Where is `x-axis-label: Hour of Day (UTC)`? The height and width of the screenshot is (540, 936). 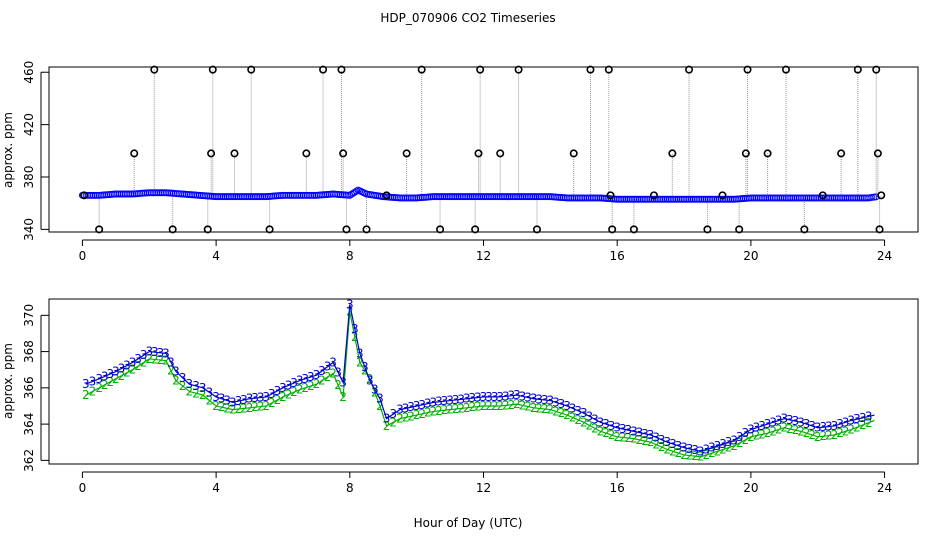 x-axis-label: Hour of Day (UTC) is located at coordinates (468, 523).